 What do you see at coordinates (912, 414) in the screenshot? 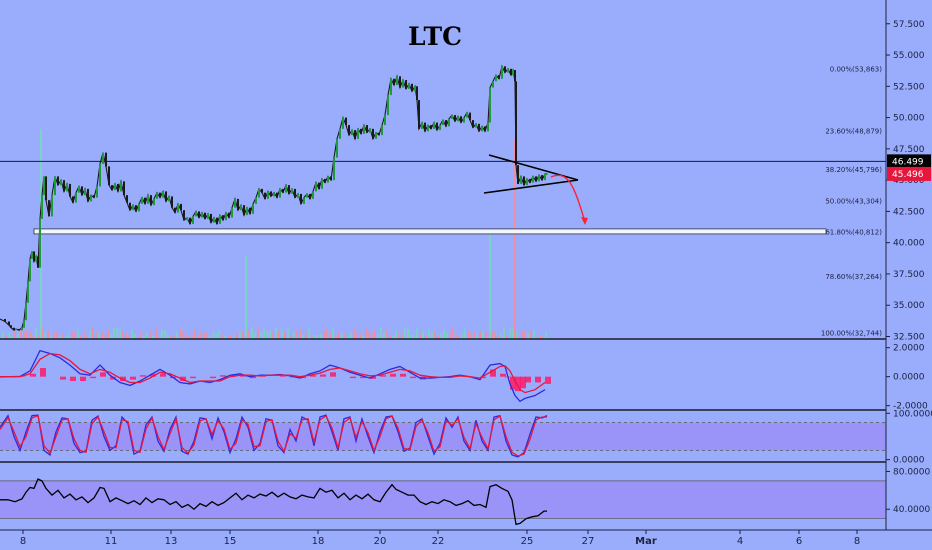
I see `y-tick-label: 100.0000` at bounding box center [912, 414].